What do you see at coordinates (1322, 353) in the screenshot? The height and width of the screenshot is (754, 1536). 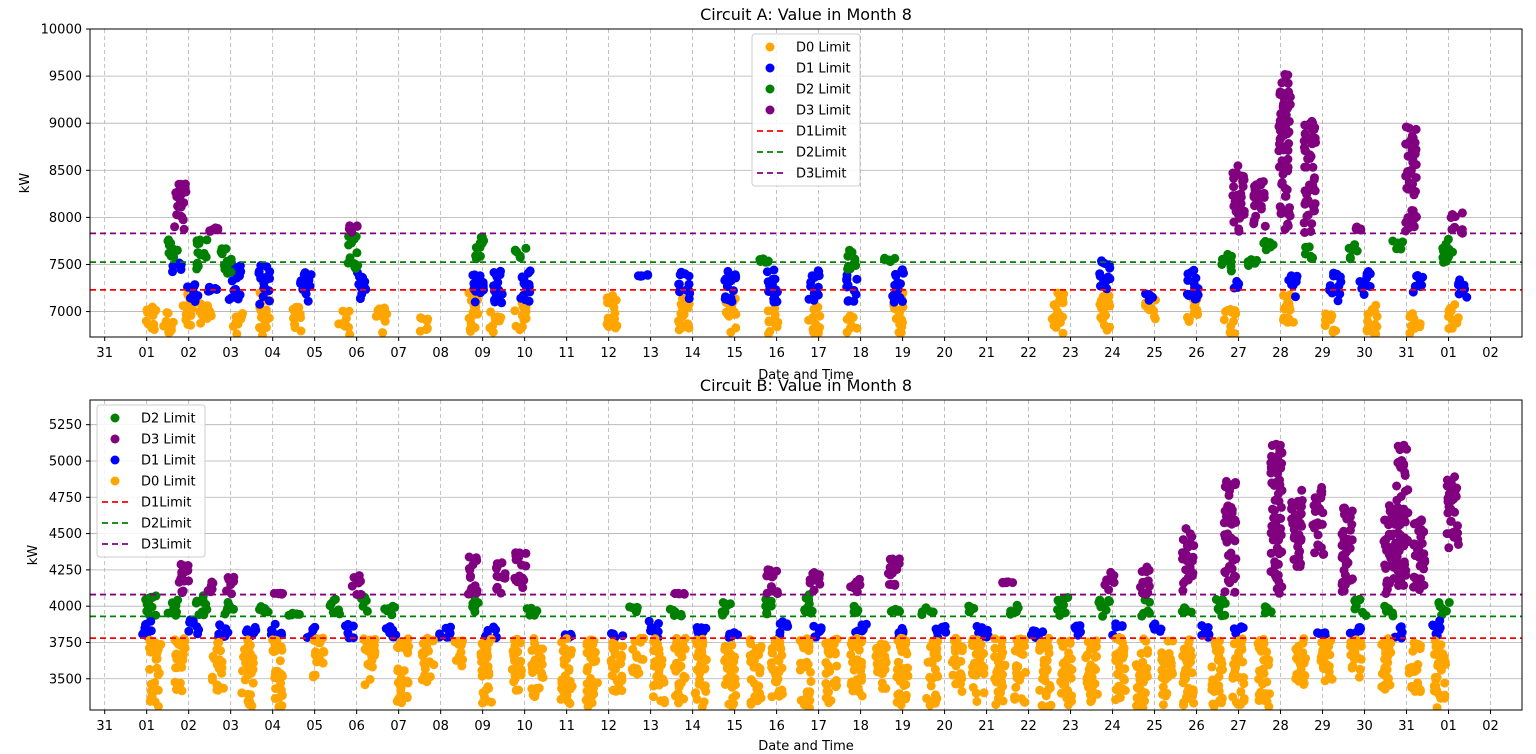 I see `xtick-label: 29` at bounding box center [1322, 353].